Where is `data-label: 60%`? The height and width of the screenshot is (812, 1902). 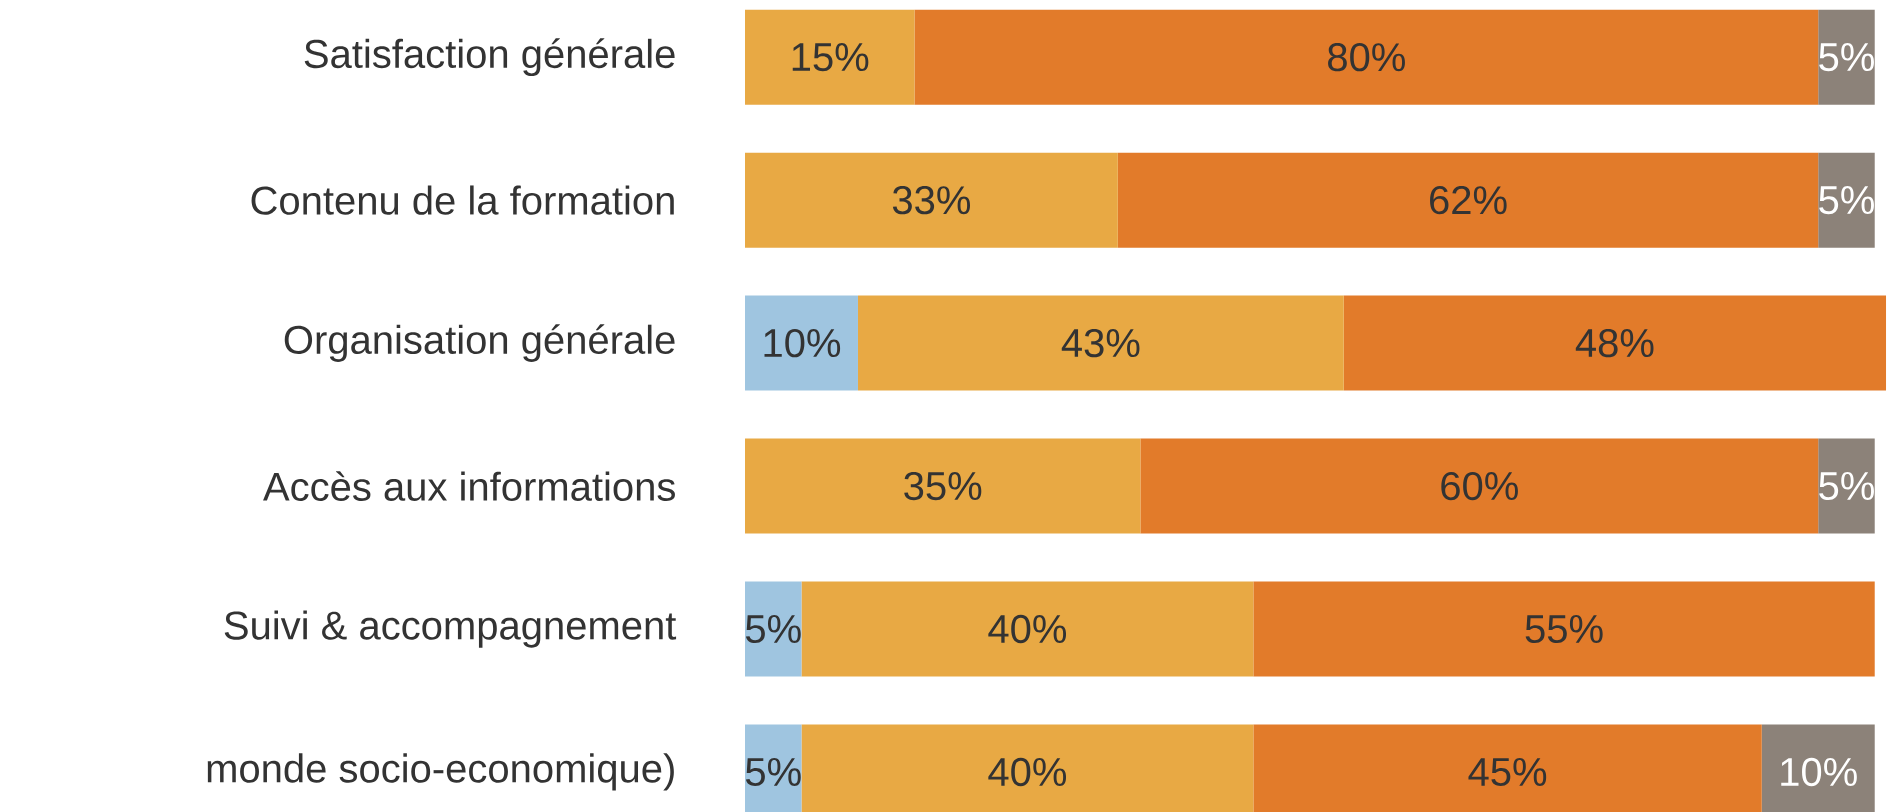
data-label: 60% is located at coordinates (1479, 486).